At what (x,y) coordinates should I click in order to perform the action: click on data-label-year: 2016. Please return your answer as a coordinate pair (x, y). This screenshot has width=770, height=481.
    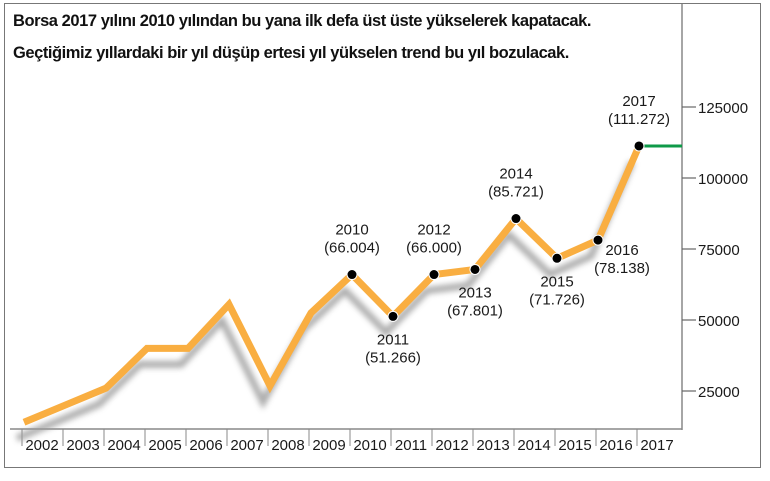
    Looking at the image, I should click on (621, 250).